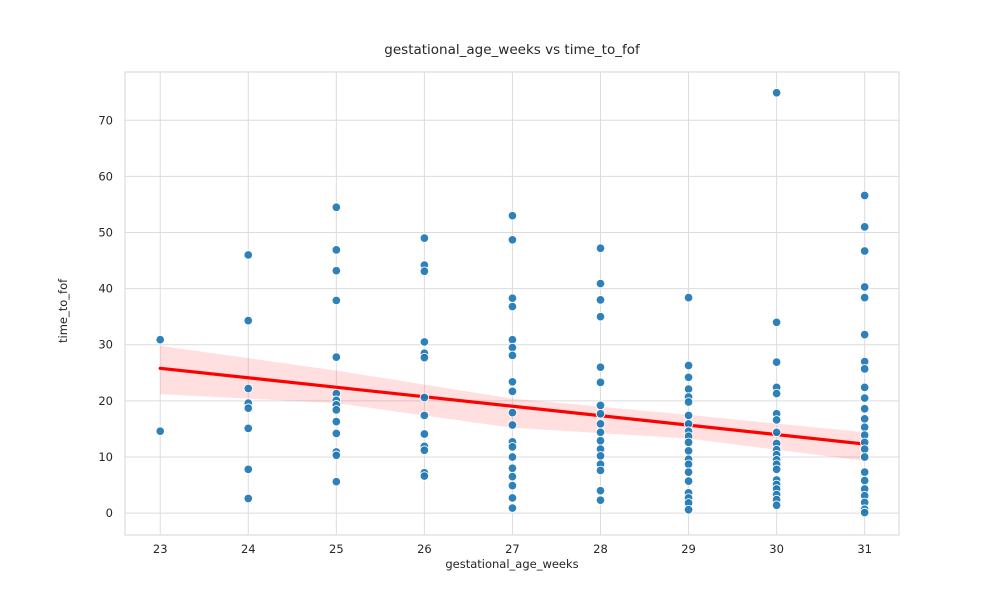  I want to click on x-tick-label: 29, so click(688, 549).